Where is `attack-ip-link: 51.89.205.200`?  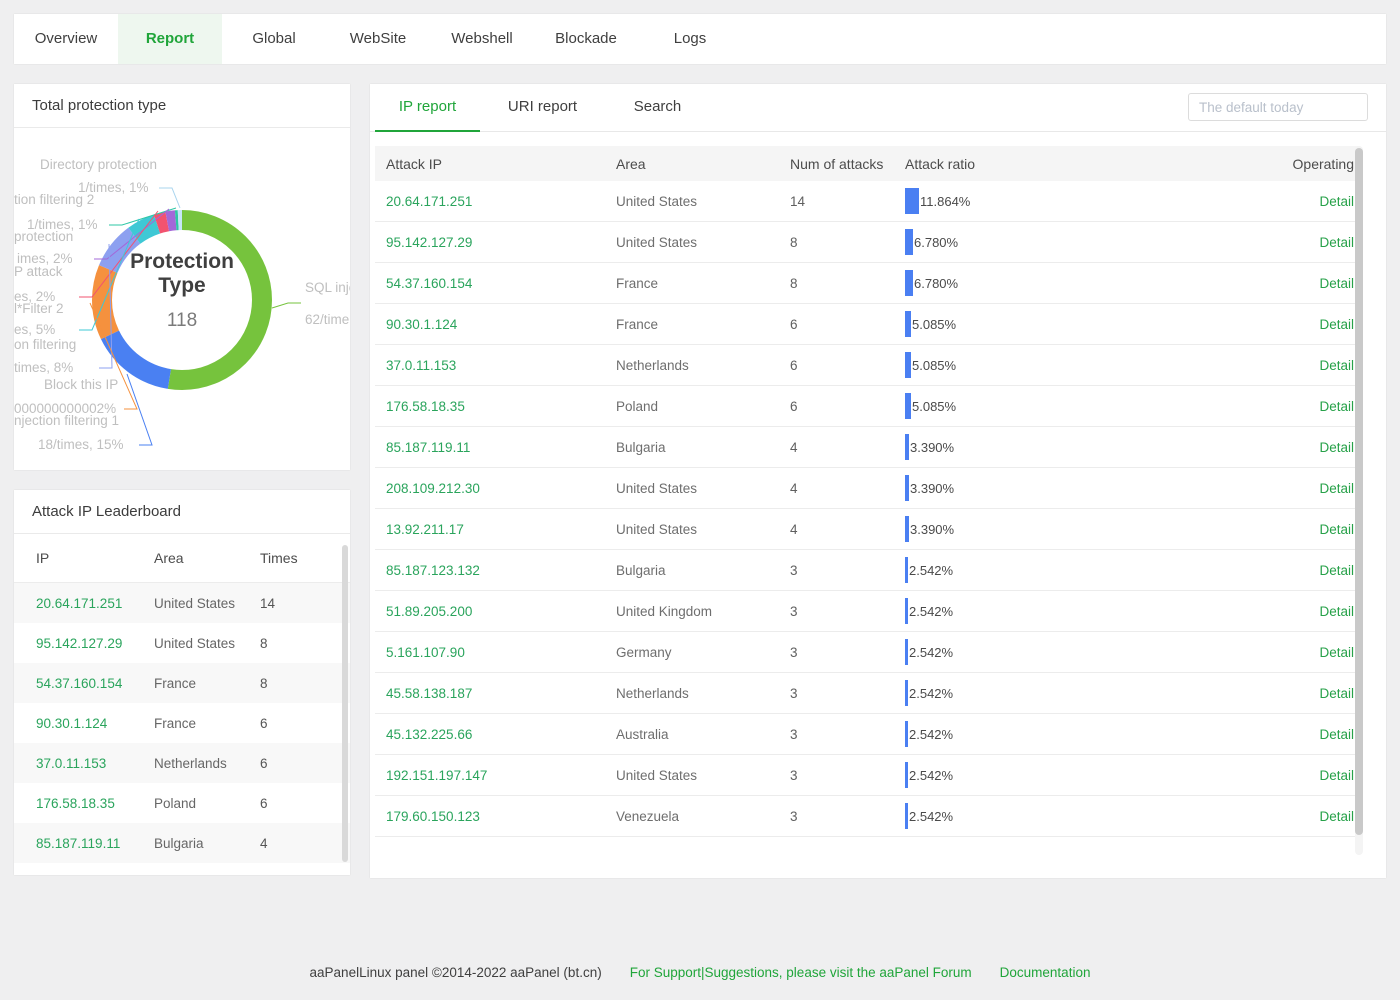 attack-ip-link: 51.89.205.200 is located at coordinates (429, 611).